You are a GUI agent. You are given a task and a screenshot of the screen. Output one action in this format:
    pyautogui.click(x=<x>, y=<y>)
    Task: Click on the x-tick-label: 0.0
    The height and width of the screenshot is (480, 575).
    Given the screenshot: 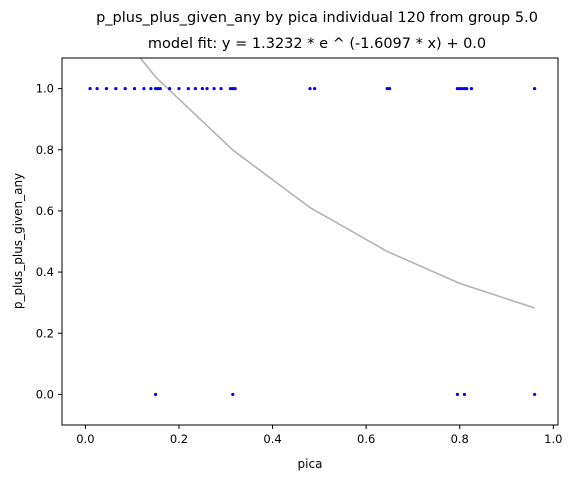 What is the action you would take?
    pyautogui.click(x=85, y=439)
    